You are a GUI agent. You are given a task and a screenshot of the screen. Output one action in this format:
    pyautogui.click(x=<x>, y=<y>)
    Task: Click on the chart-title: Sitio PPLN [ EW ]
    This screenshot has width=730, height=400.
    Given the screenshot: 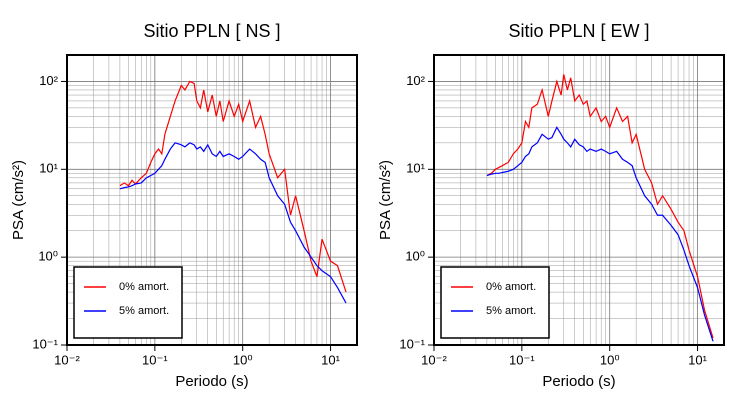 What is the action you would take?
    pyautogui.click(x=578, y=31)
    